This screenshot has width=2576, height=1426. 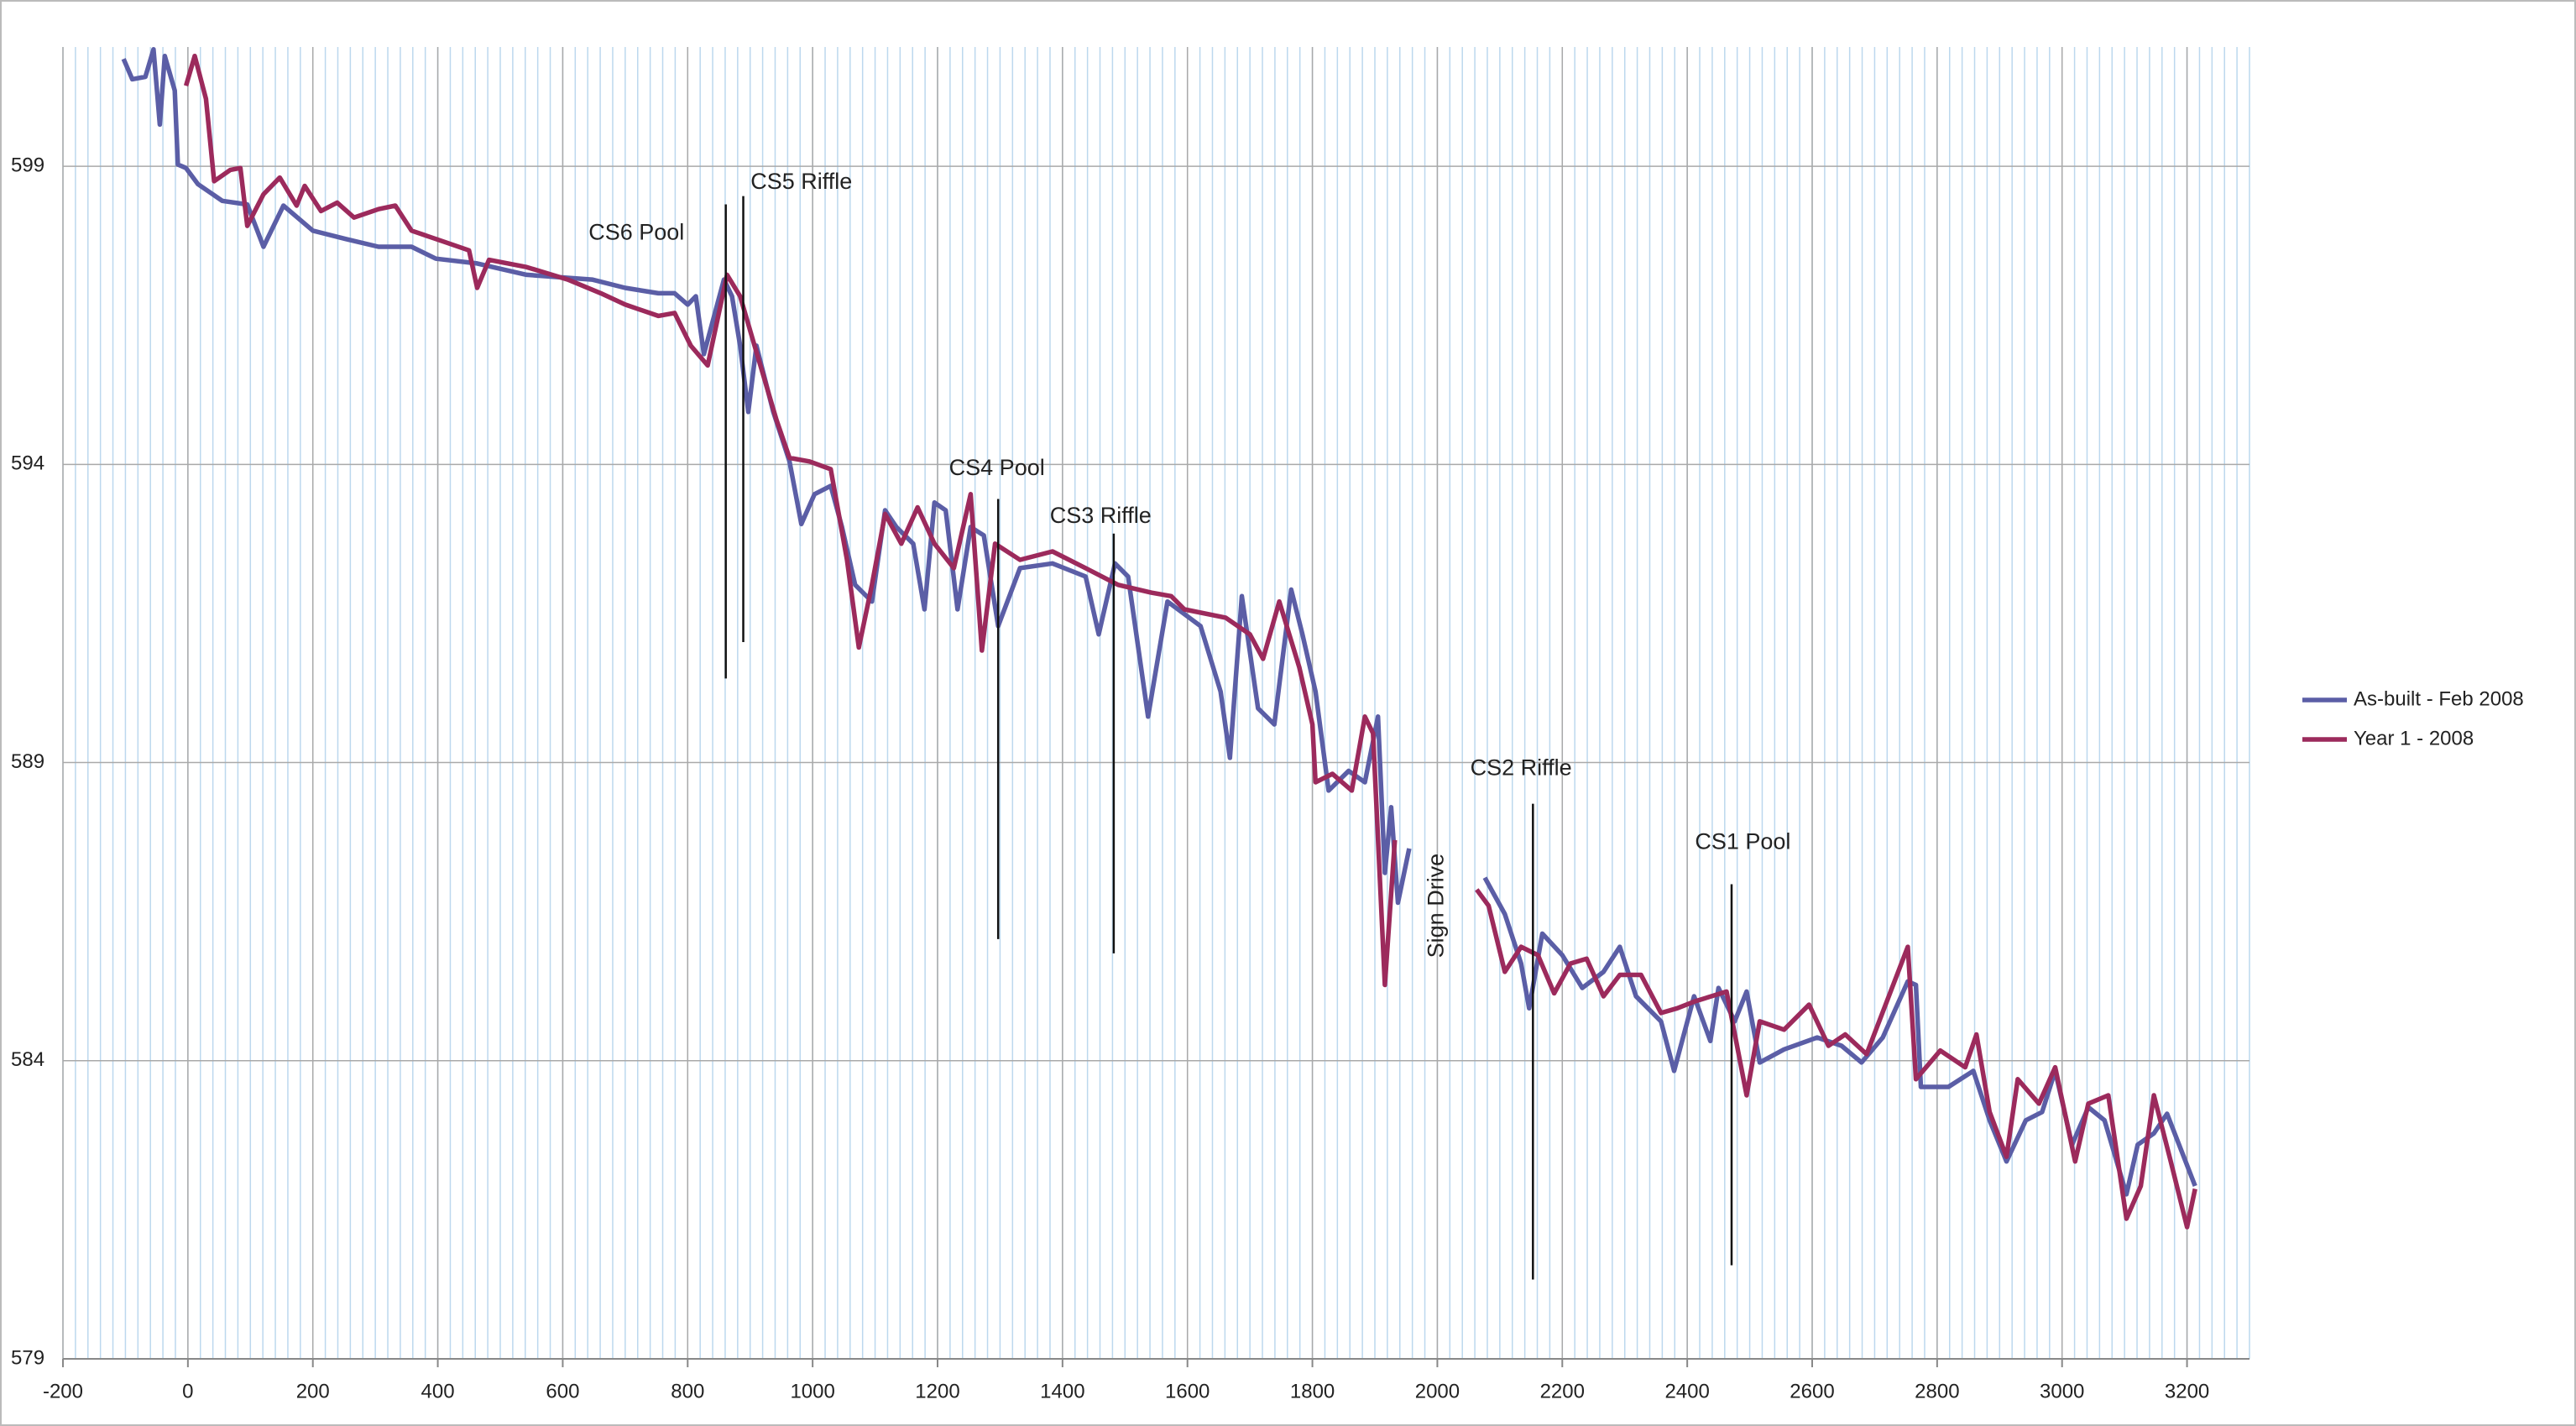 What do you see at coordinates (1937, 1391) in the screenshot?
I see `x-tick-label: 2800` at bounding box center [1937, 1391].